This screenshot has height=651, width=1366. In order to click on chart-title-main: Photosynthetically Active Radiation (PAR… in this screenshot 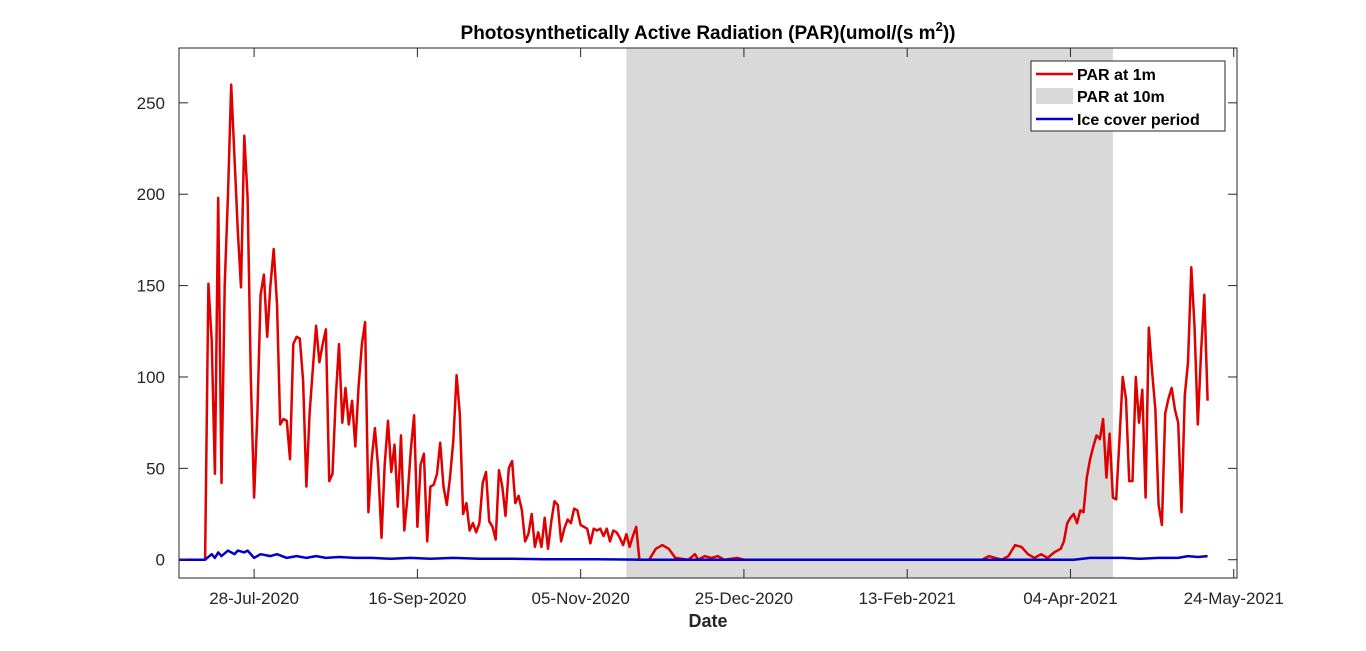, I will do `click(698, 33)`.